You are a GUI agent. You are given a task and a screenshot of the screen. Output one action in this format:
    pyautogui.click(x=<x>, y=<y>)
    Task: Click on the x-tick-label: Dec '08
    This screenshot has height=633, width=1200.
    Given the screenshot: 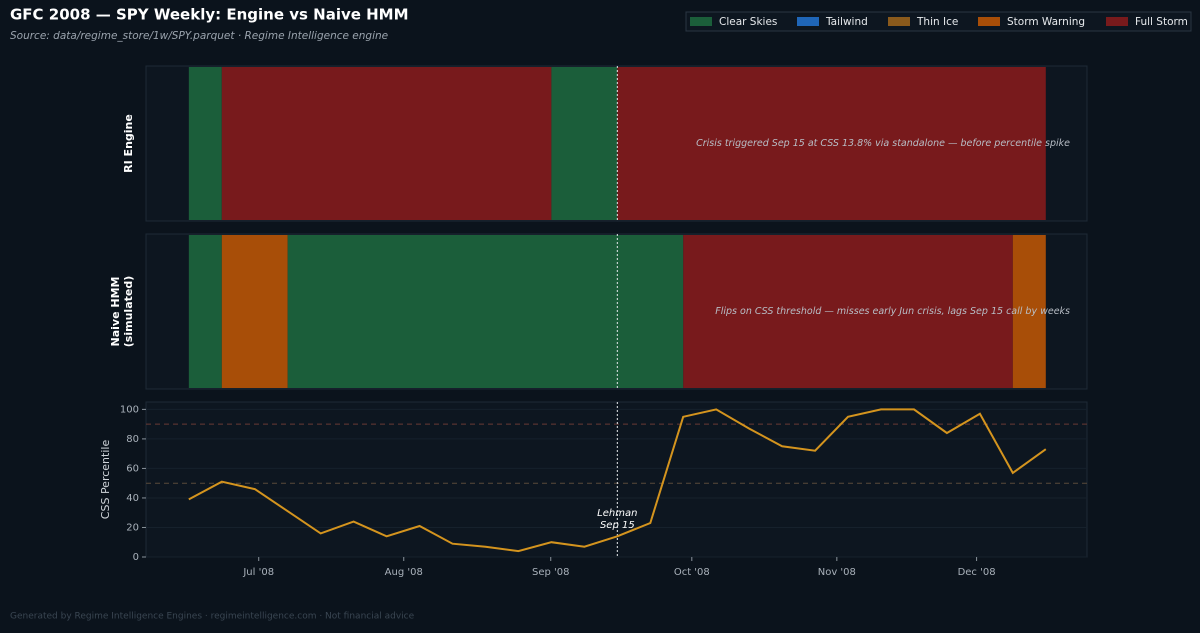 What is the action you would take?
    pyautogui.click(x=977, y=572)
    